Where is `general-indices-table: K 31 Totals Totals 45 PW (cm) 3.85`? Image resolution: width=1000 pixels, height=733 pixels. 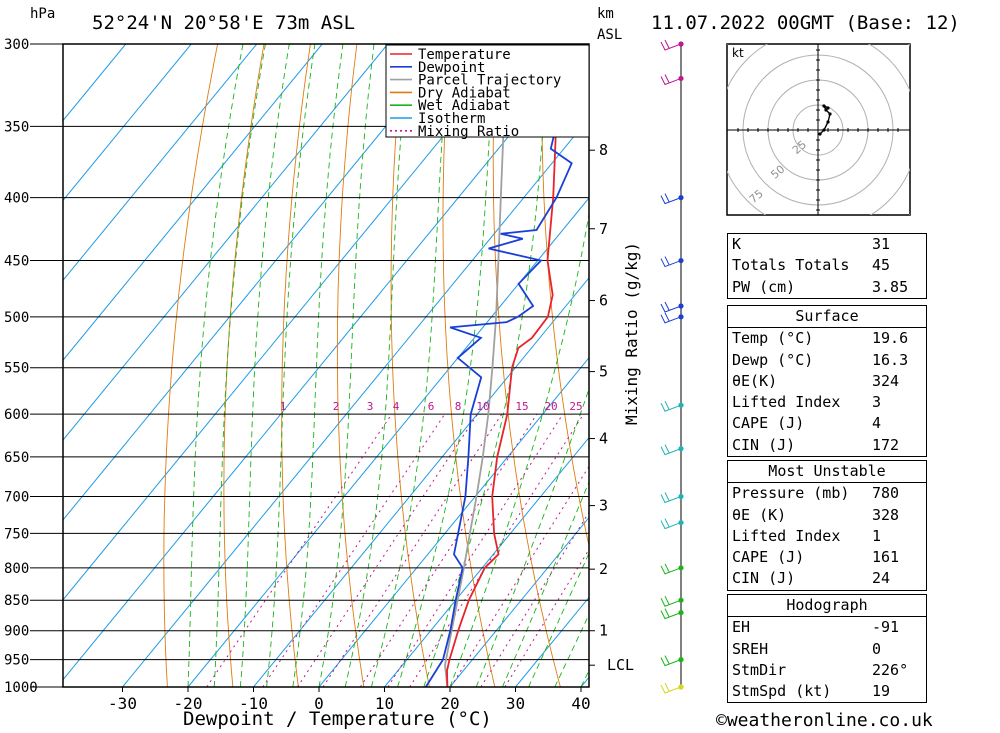
general-indices-table: K 31 Totals Totals 45 PW (cm) 3.85 is located at coordinates (827, 266).